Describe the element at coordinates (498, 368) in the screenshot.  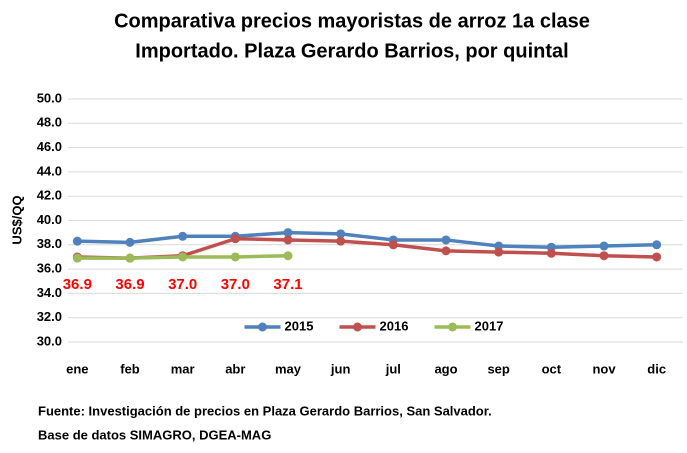
I see `x-tick-label: sep` at that location.